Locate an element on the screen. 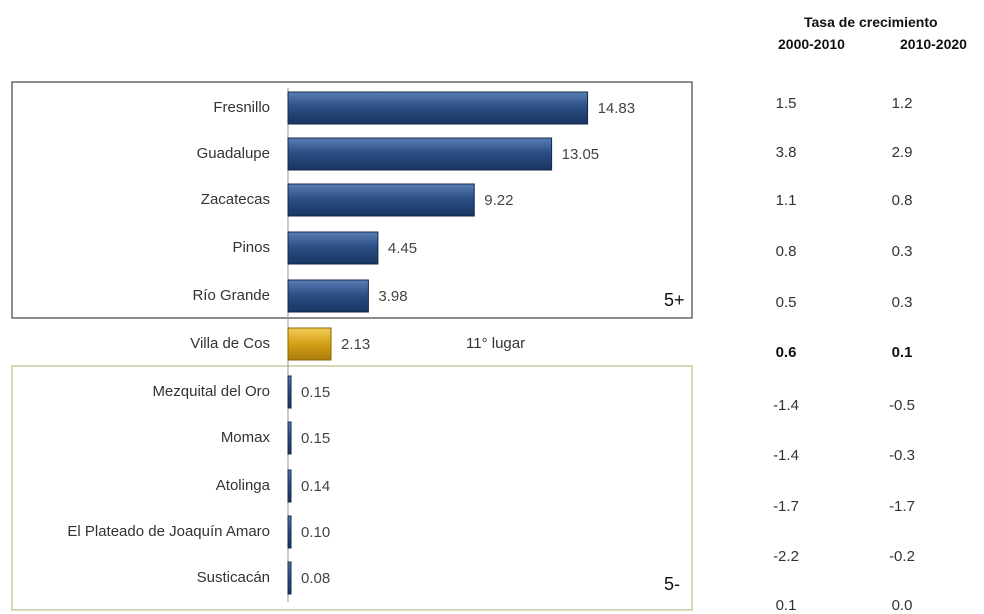 This screenshot has width=984, height=614. data-label: 0.14 is located at coordinates (316, 486).